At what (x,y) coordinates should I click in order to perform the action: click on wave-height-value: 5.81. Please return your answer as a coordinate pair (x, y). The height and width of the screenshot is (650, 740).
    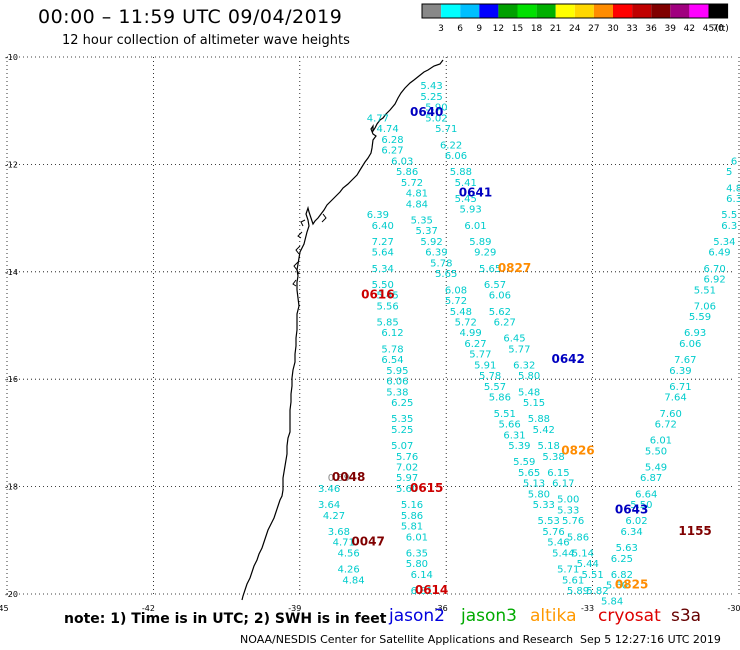
    Looking at the image, I should click on (412, 527).